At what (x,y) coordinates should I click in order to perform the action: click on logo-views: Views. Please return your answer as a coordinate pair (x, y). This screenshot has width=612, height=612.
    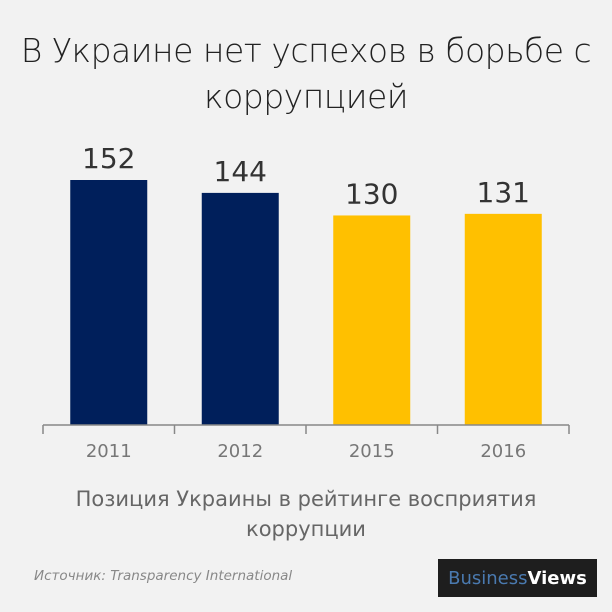
    Looking at the image, I should click on (557, 578).